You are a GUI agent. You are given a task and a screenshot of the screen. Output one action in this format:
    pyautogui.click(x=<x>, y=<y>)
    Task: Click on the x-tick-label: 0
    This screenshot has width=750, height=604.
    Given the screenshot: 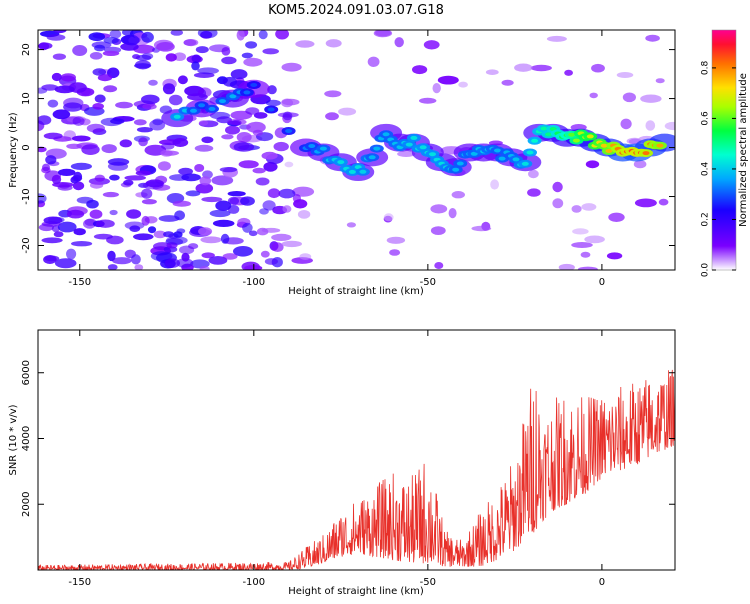 What is the action you would take?
    pyautogui.click(x=602, y=282)
    